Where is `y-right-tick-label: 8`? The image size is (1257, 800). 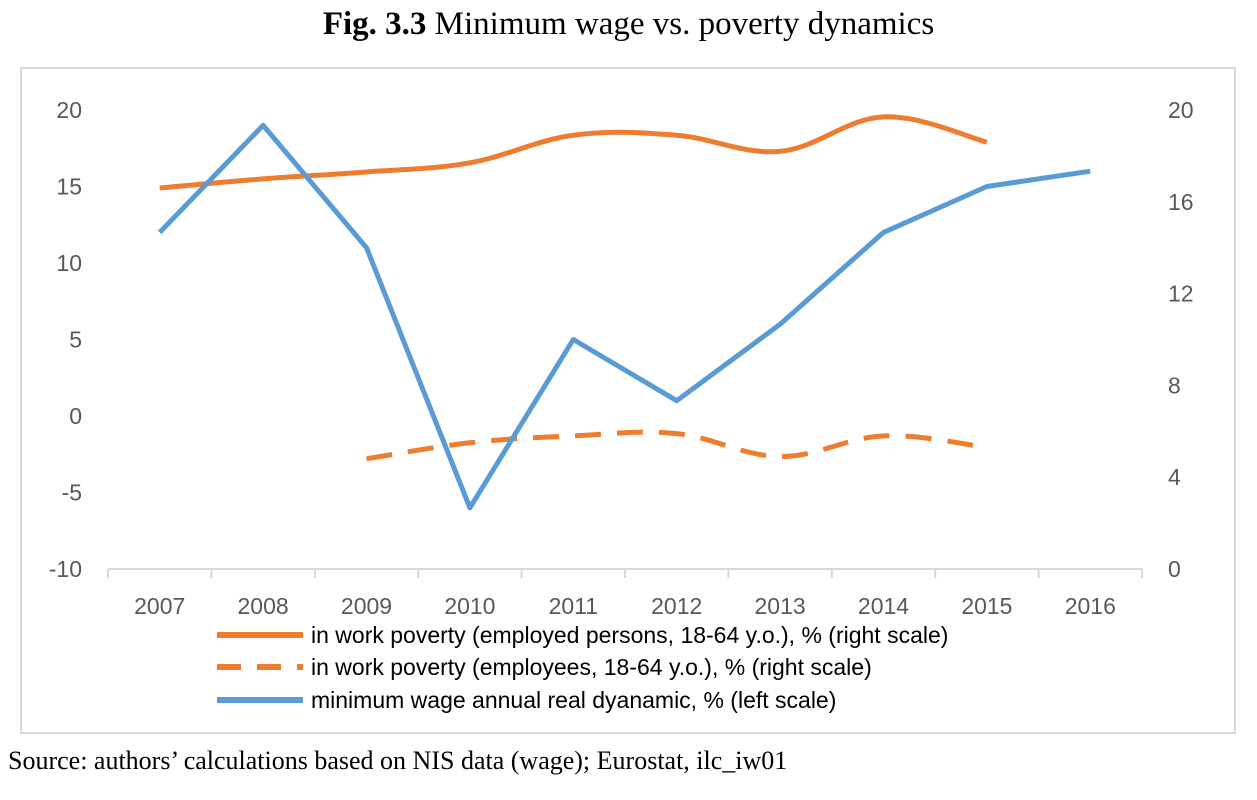 y-right-tick-label: 8 is located at coordinates (1174, 385).